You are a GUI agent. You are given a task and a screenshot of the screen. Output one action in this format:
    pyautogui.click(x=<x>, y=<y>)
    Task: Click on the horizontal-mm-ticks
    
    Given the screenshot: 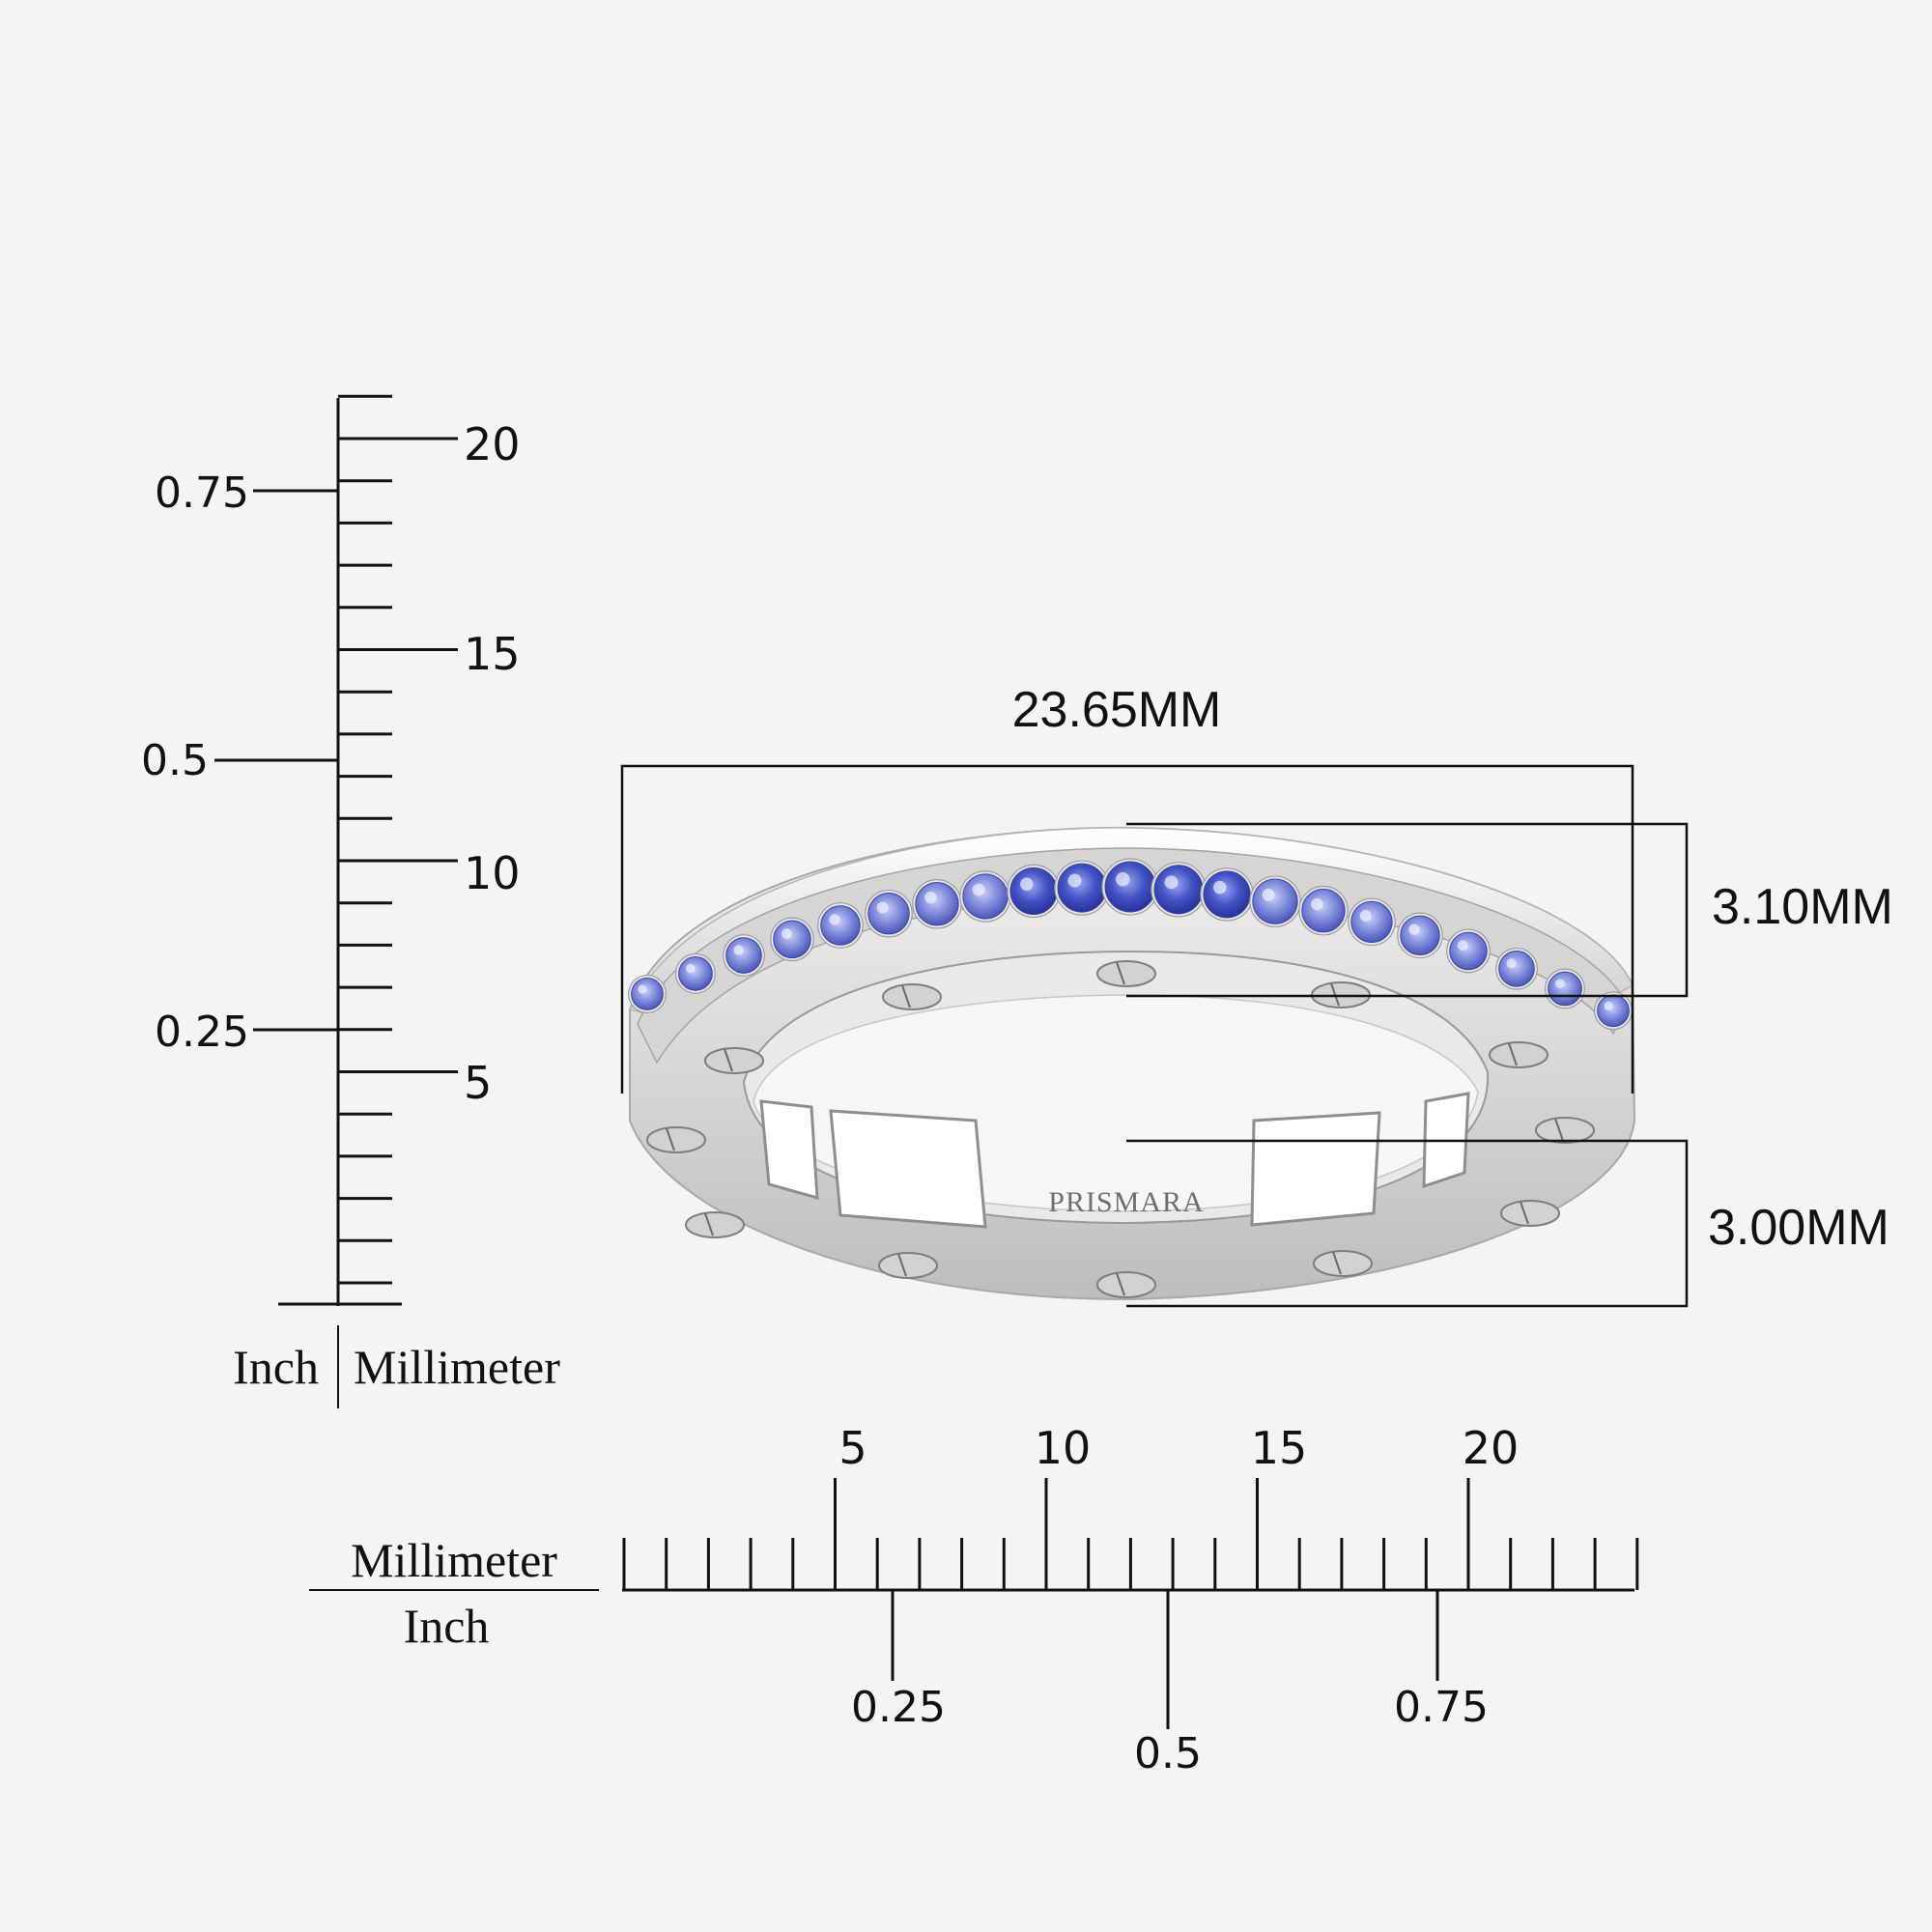 What is the action you would take?
    pyautogui.click(x=1130, y=1534)
    